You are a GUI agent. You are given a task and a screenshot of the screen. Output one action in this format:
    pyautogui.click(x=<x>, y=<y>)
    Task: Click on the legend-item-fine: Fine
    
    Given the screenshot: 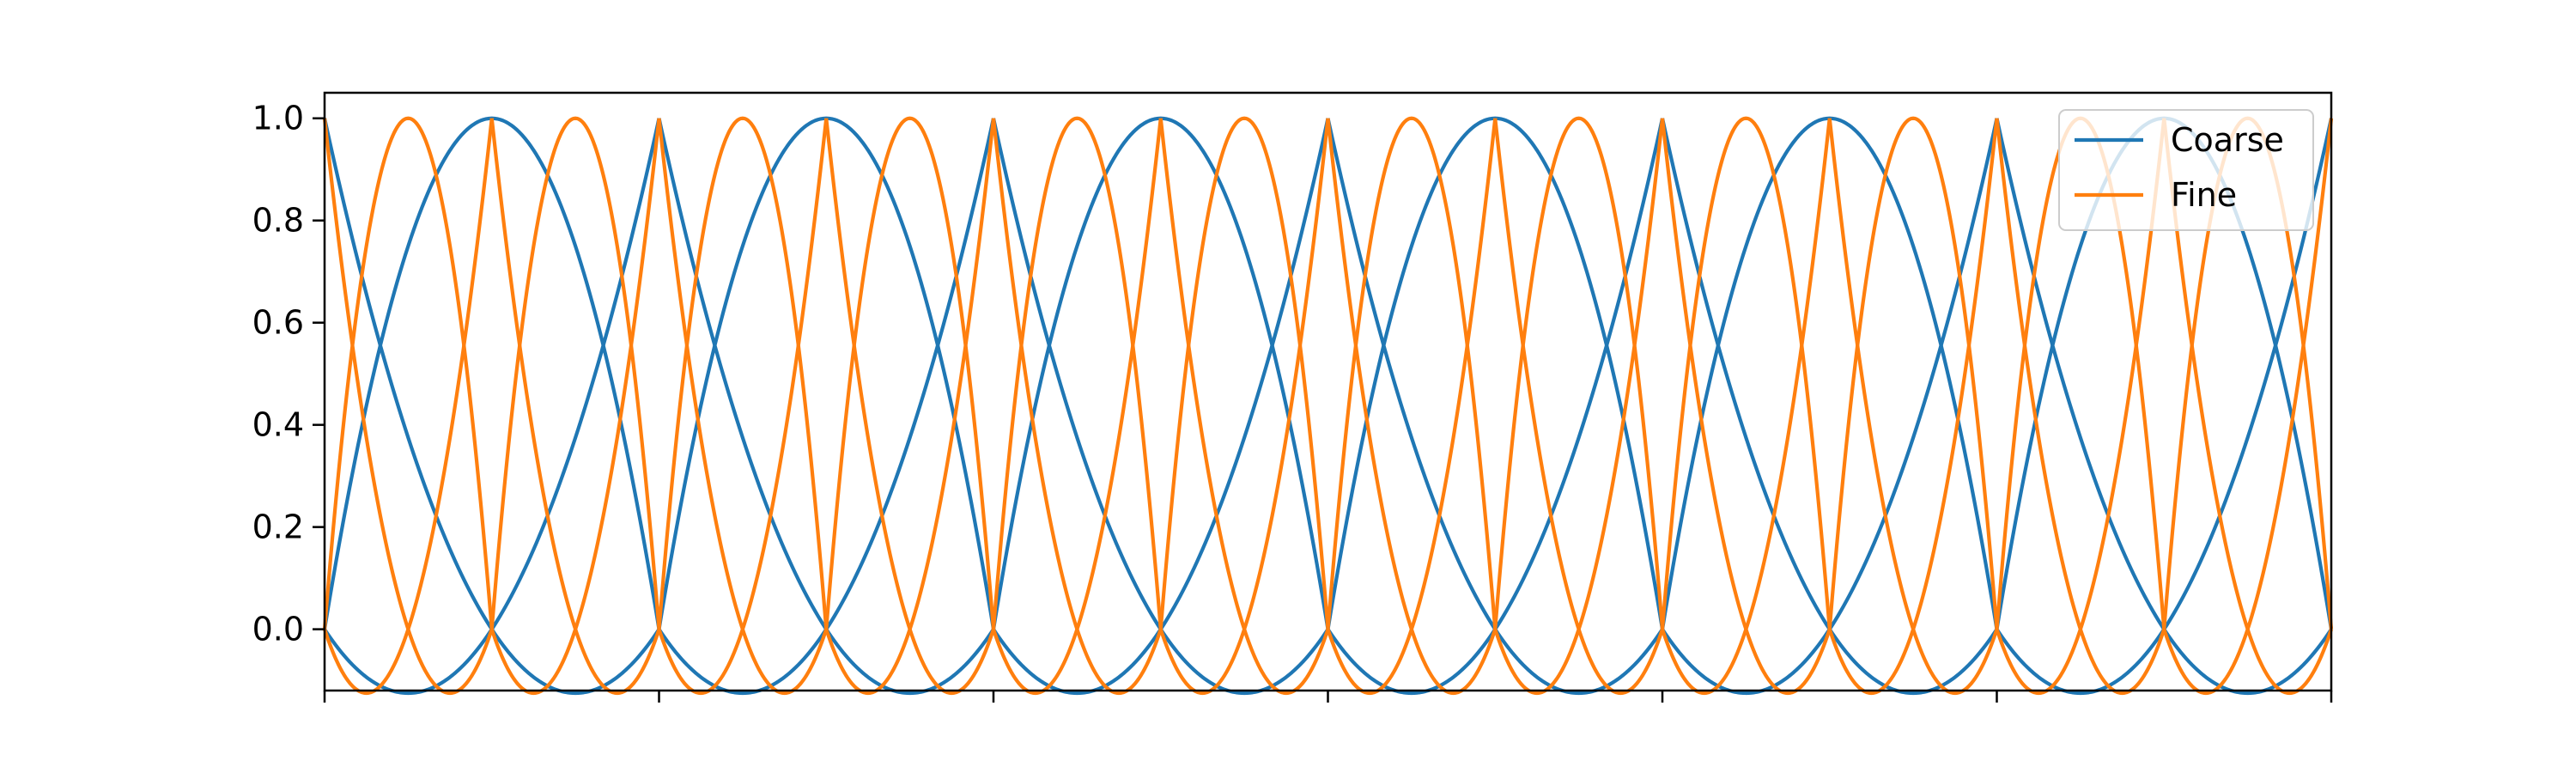 What is the action you would take?
    pyautogui.click(x=2156, y=195)
    